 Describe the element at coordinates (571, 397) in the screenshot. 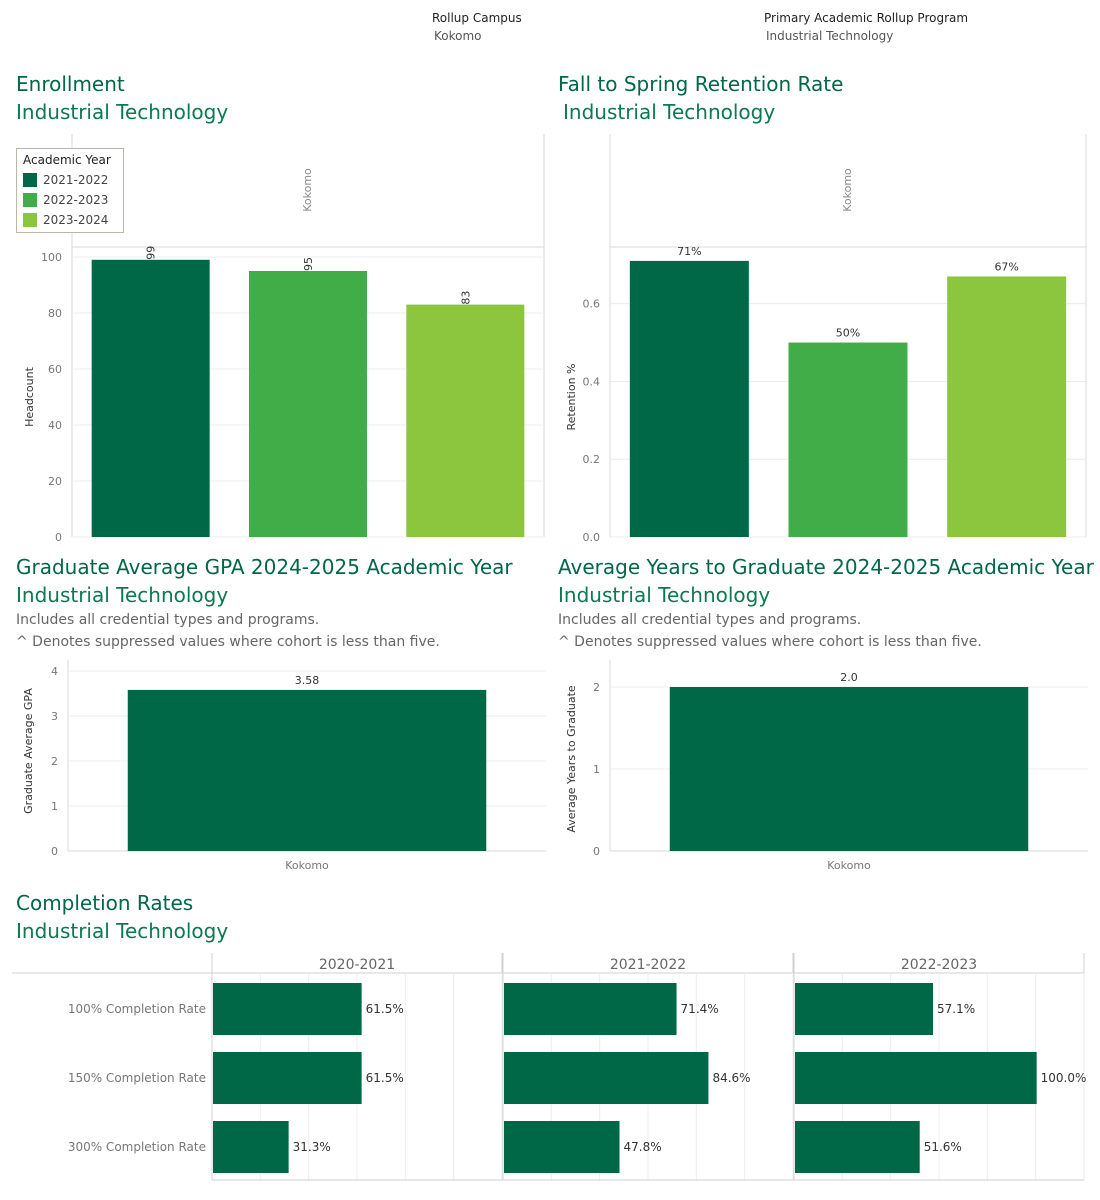

I see `y-axis-title: Retention %` at that location.